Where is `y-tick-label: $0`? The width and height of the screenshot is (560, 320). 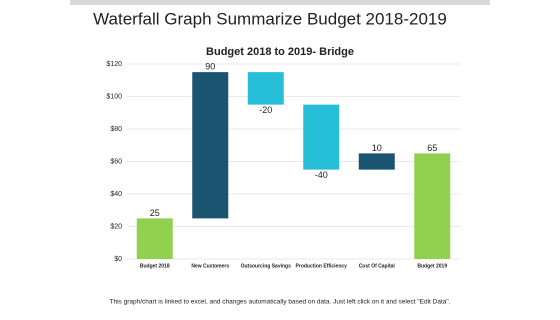 y-tick-label: $0 is located at coordinates (118, 259).